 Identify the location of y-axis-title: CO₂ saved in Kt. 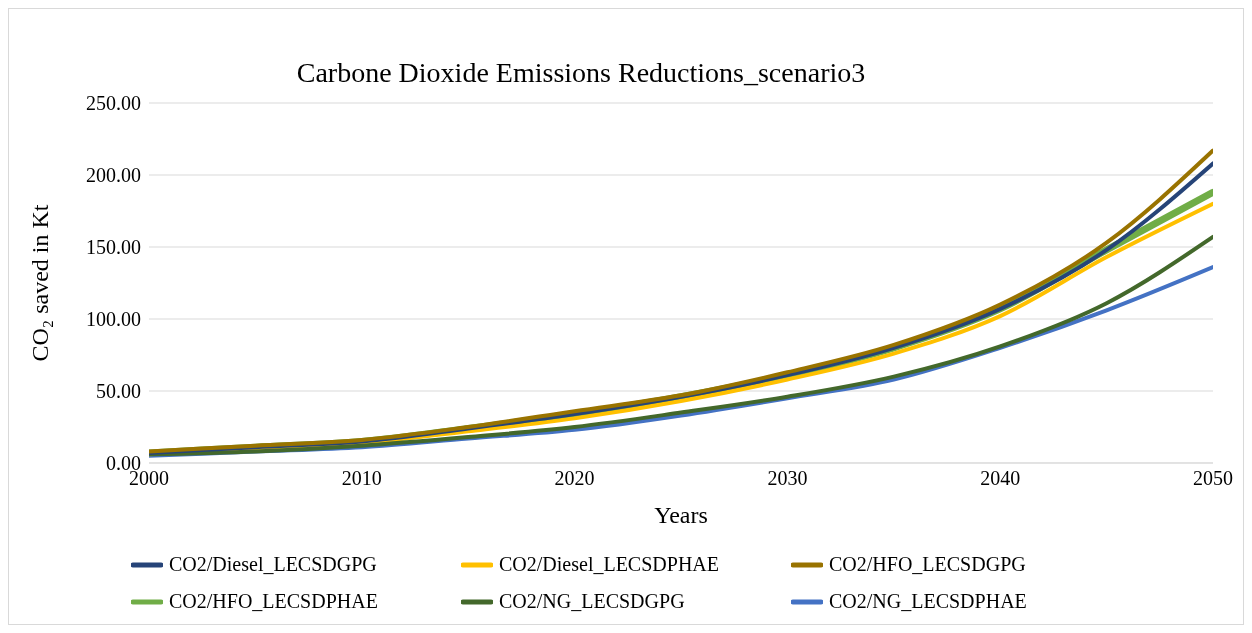
(39, 283).